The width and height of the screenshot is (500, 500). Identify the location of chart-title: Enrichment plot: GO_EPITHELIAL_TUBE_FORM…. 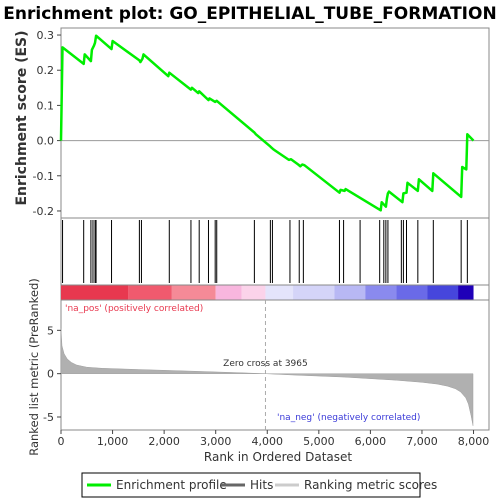
(249, 14).